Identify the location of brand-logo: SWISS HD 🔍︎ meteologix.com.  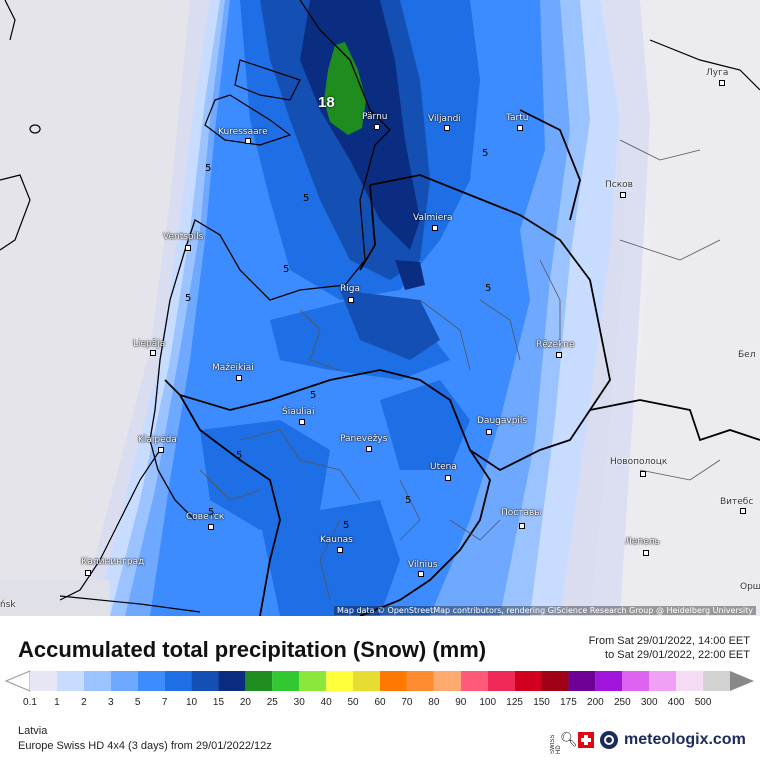
(653, 741).